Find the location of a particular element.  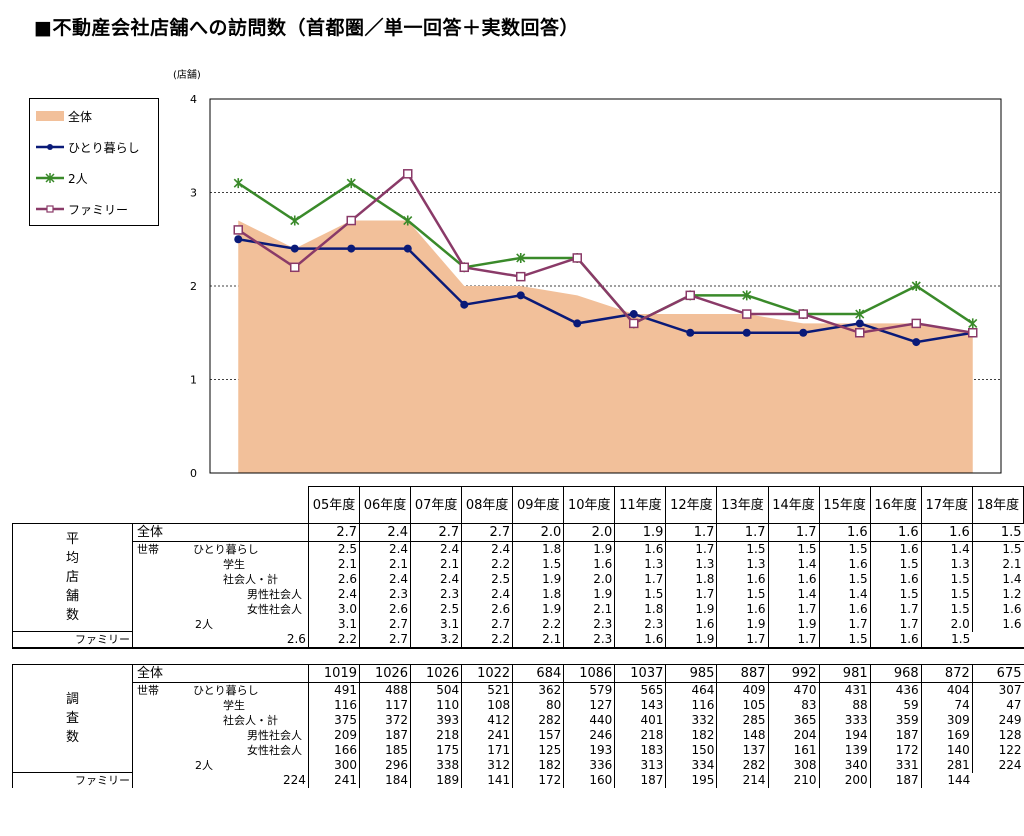

table-cell: 282 is located at coordinates (742, 765).